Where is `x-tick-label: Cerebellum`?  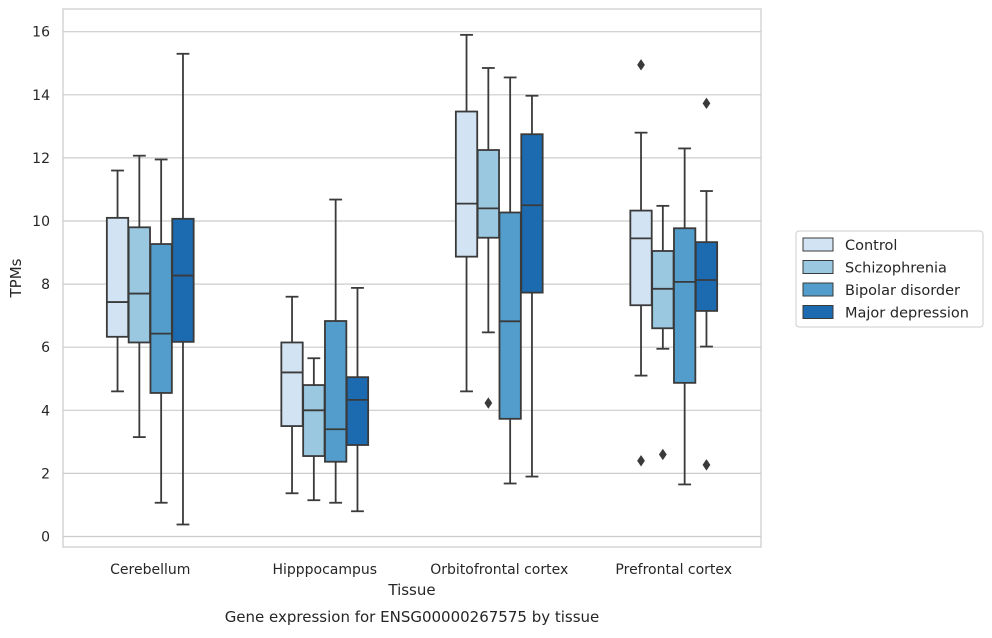
x-tick-label: Cerebellum is located at coordinates (150, 570).